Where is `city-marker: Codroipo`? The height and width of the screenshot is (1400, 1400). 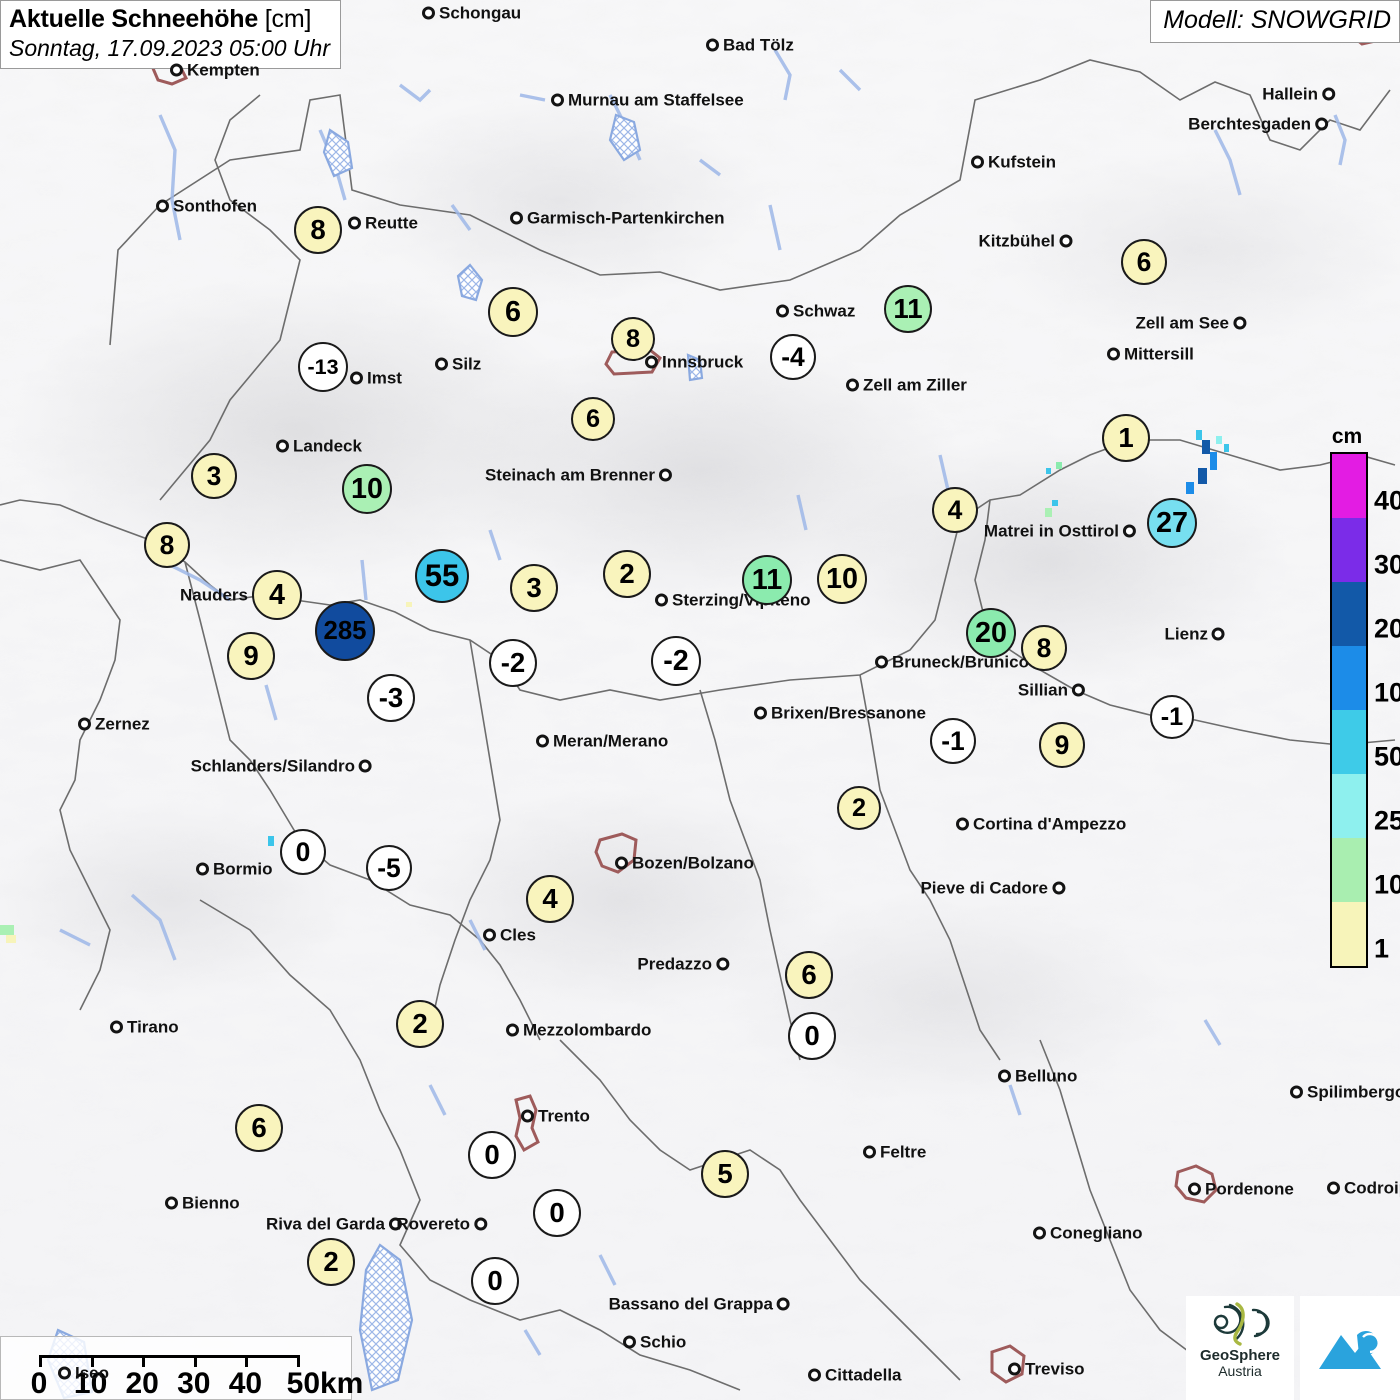 city-marker: Codroipo is located at coordinates (1363, 1188).